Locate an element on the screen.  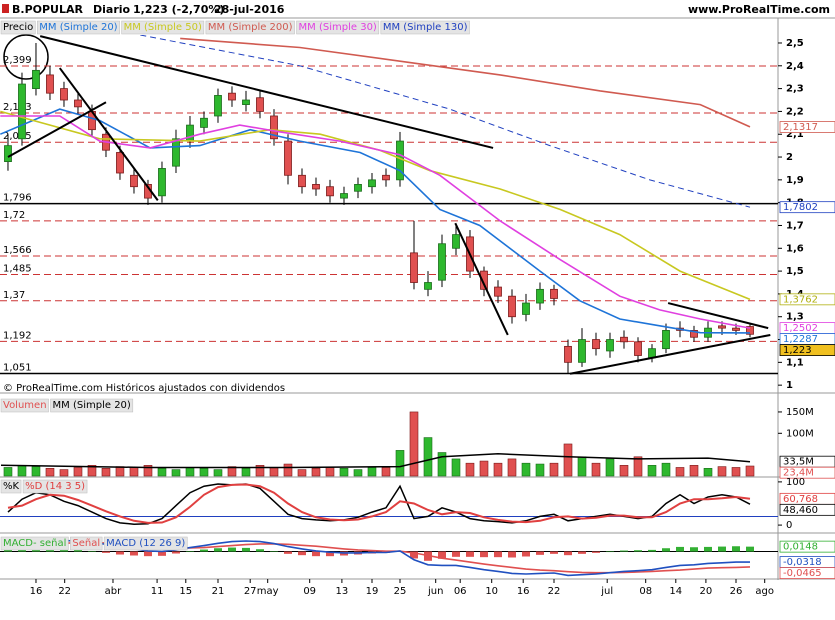
y-tick-label: 2,5 is located at coordinates (795, 43).